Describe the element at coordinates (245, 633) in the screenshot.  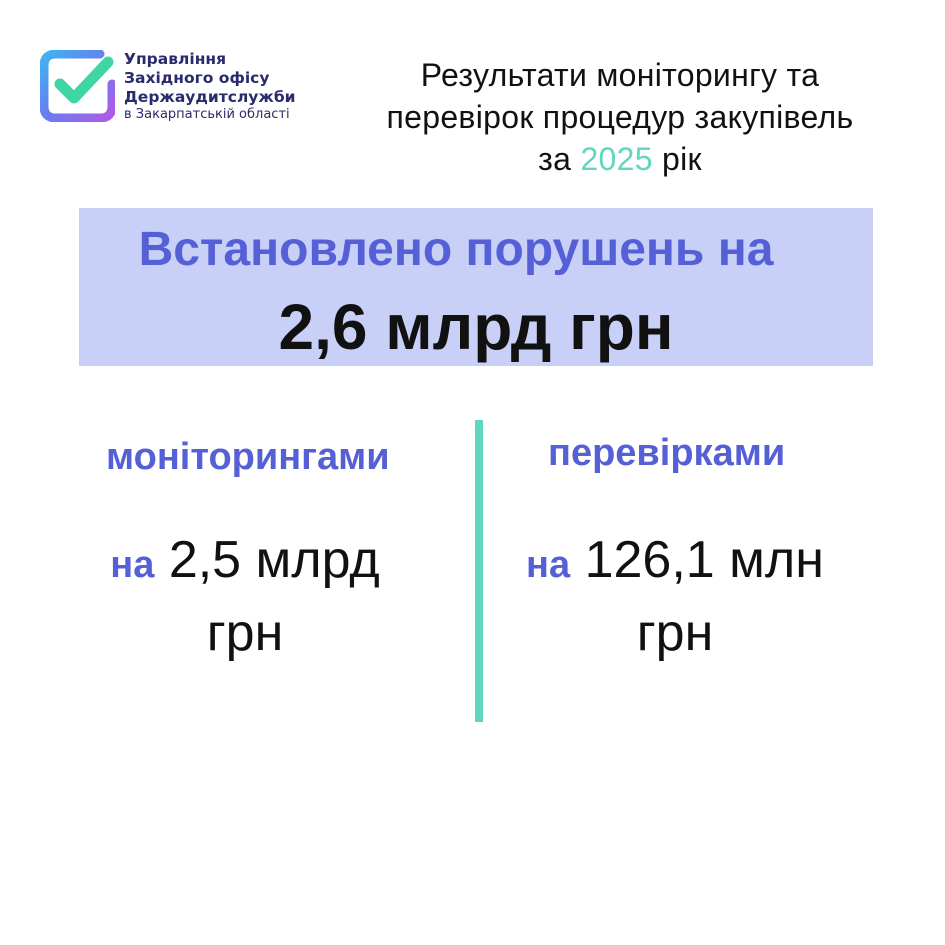
I see `monitoring-unit: грн` at that location.